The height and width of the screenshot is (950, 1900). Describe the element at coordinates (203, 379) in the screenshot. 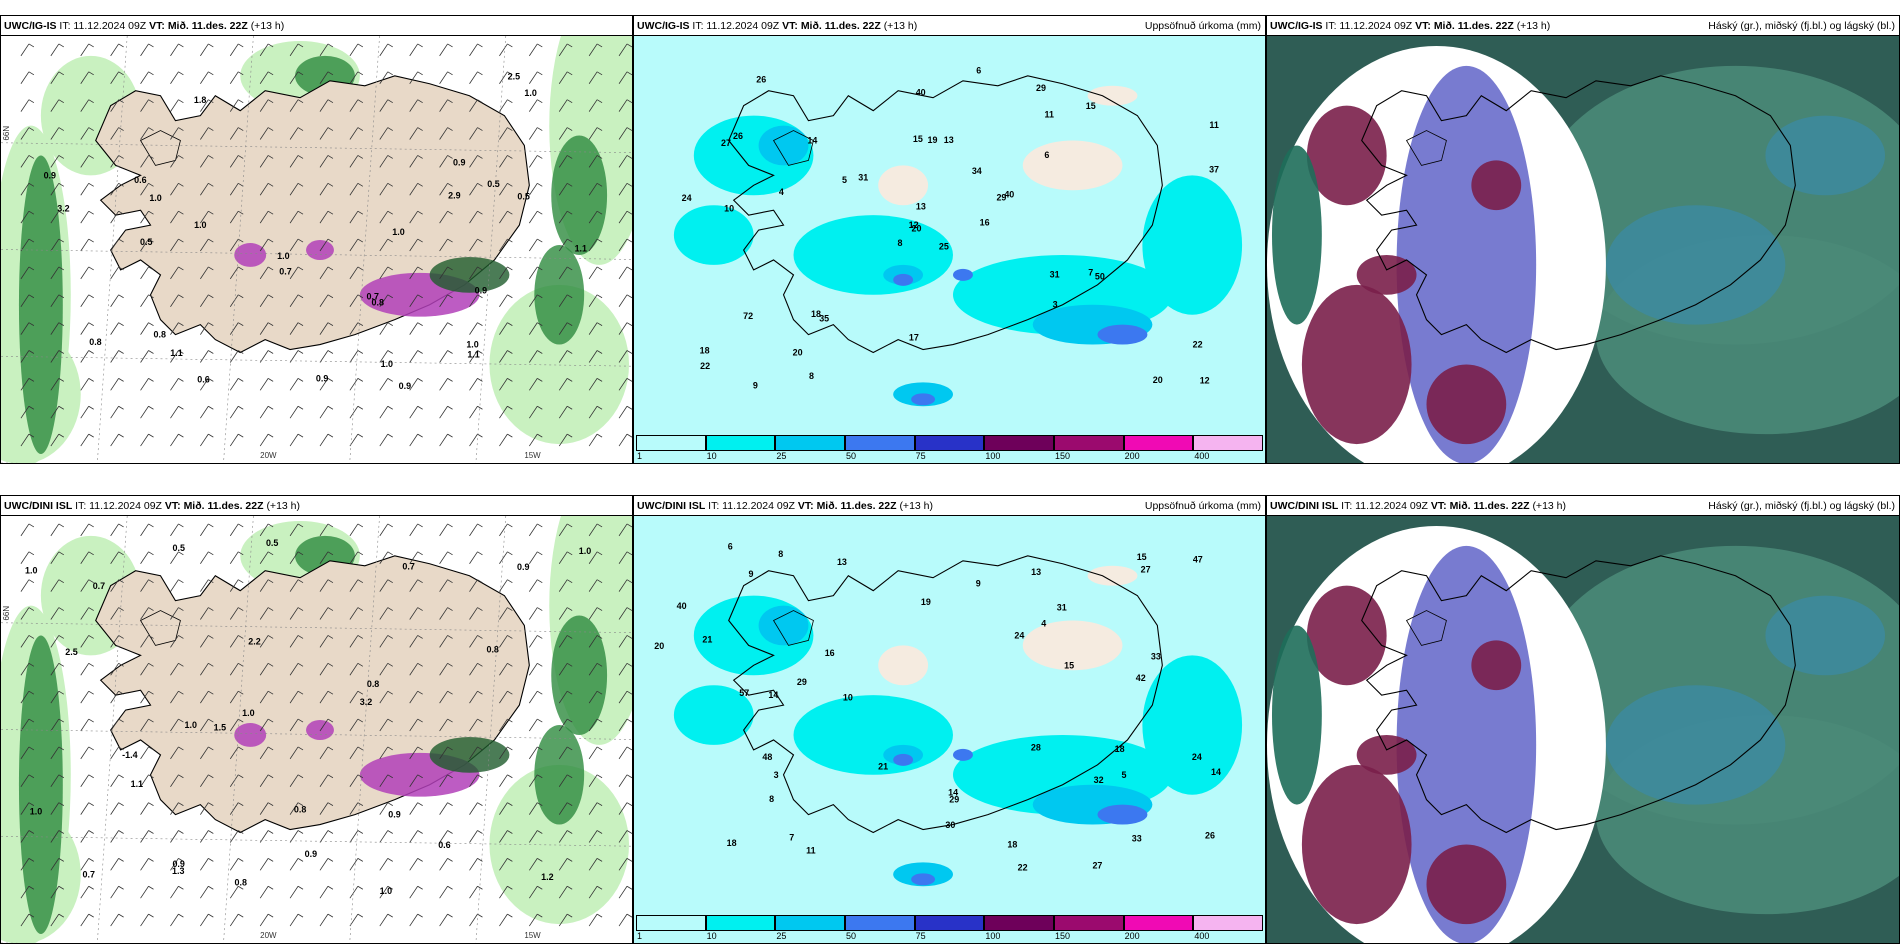

I see `temperature-value: 0.6` at that location.